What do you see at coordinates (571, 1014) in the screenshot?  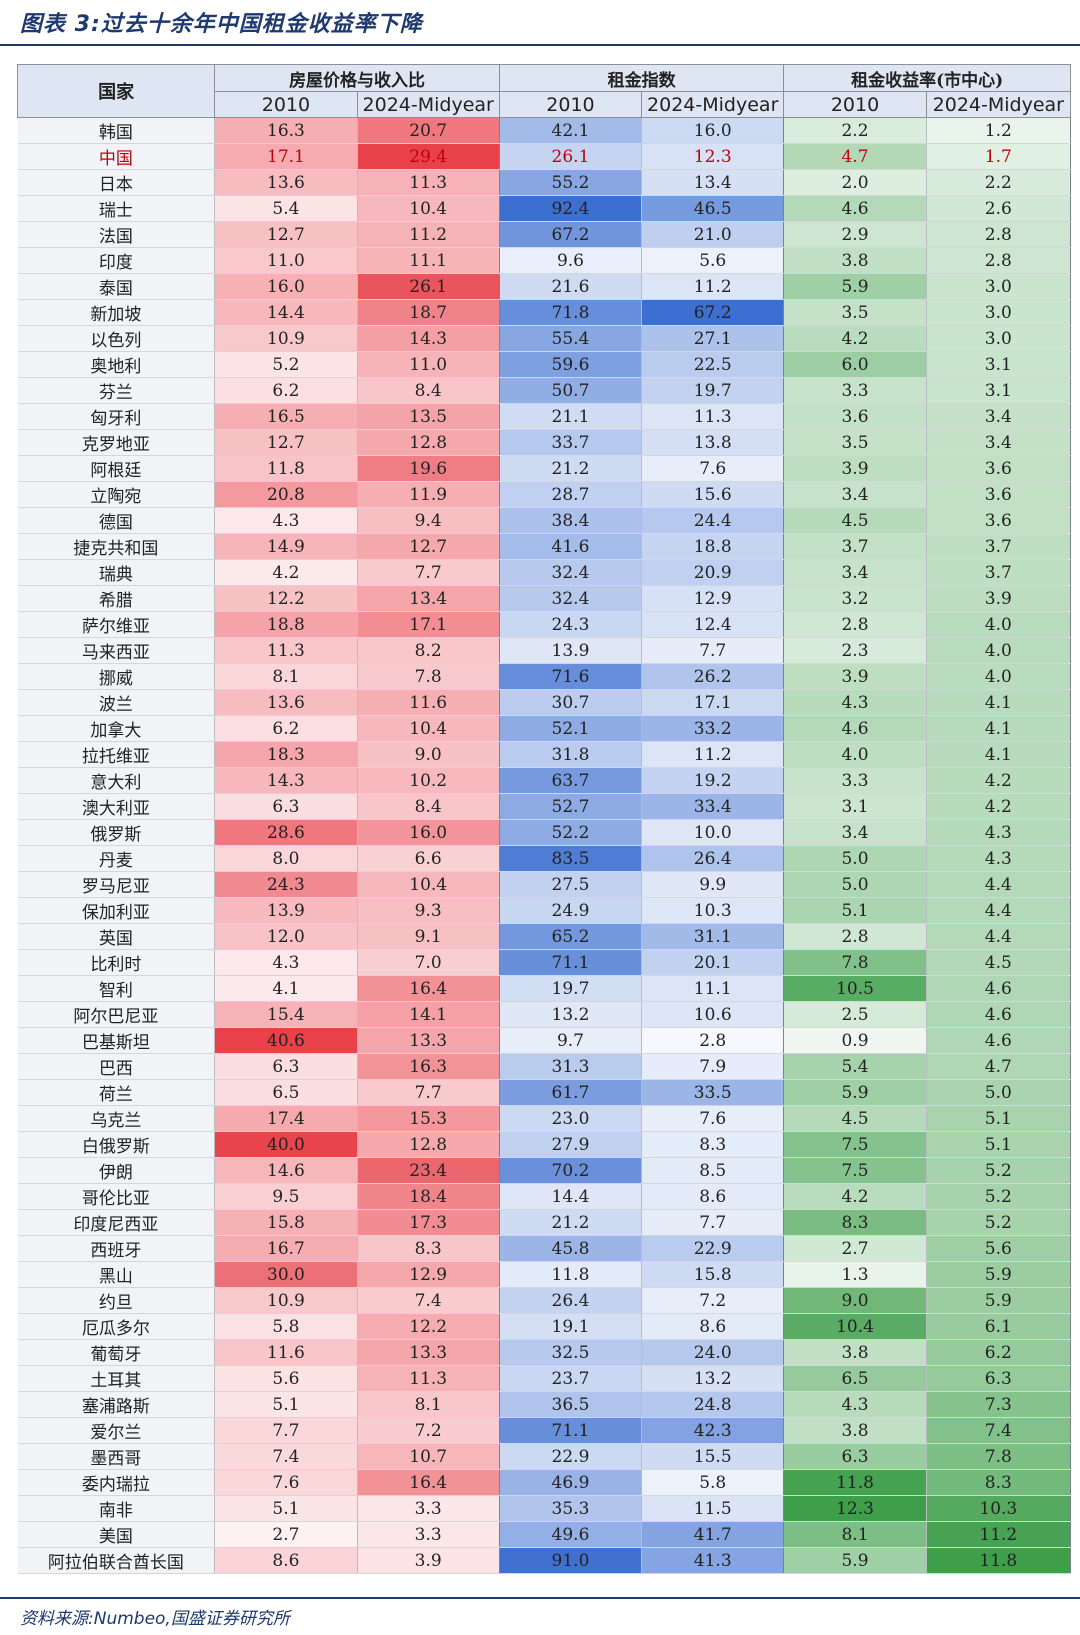 I see `value-cell-rent-2010: 13.2` at bounding box center [571, 1014].